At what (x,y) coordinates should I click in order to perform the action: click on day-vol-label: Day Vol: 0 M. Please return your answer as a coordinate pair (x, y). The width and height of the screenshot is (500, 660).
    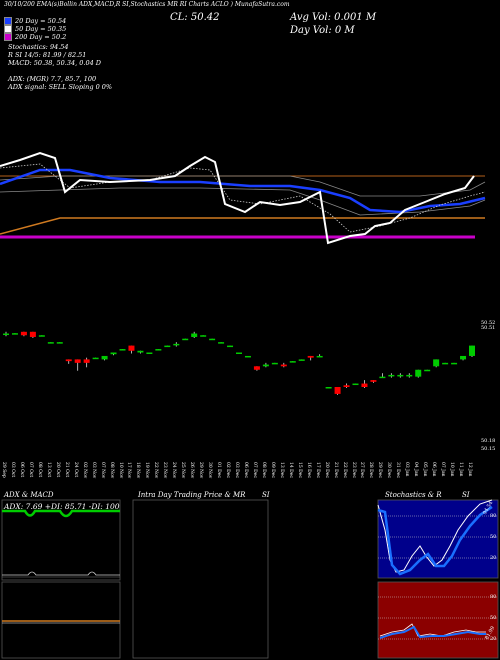
    Looking at the image, I should click on (322, 30).